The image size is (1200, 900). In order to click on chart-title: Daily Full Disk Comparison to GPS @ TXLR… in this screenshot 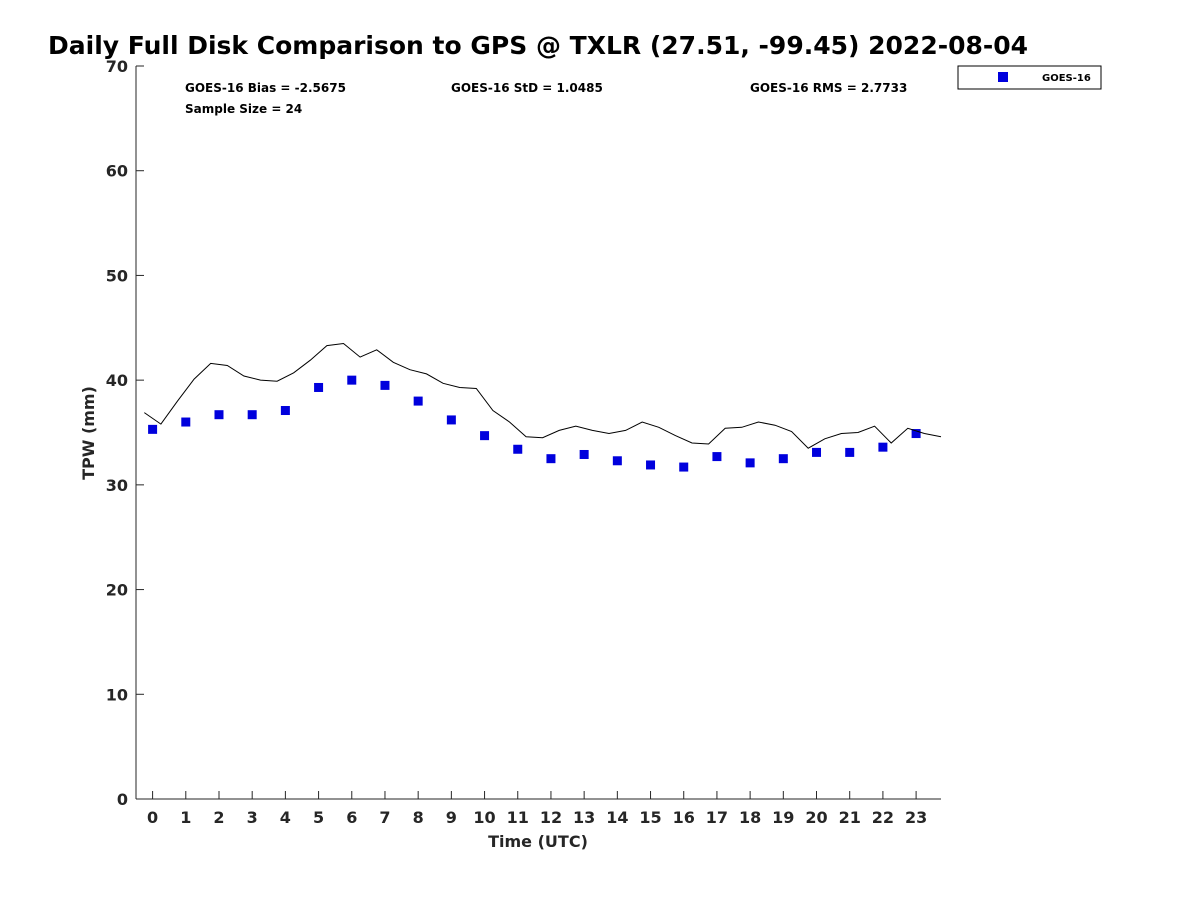, I will do `click(538, 45)`.